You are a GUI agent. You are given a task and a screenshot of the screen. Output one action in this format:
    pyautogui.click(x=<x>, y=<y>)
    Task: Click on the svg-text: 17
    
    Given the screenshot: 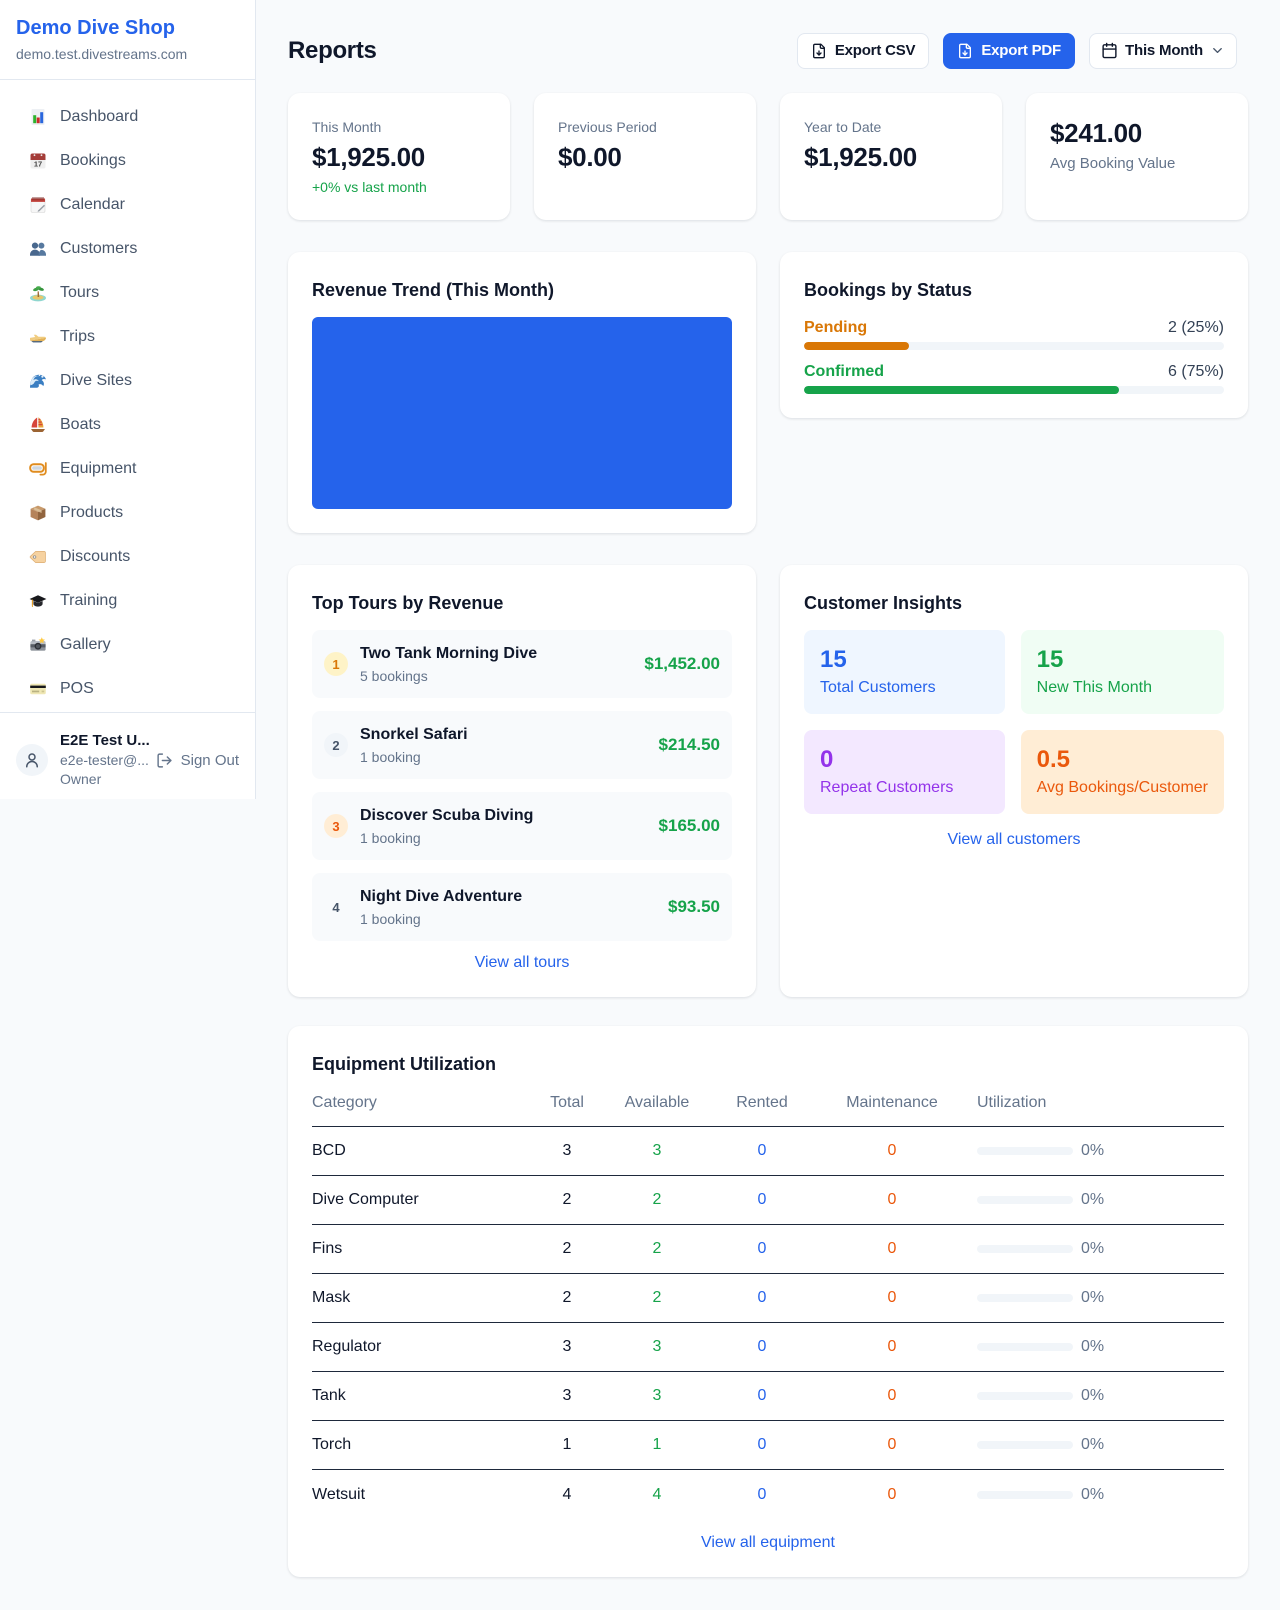 What is the action you would take?
    pyautogui.click(x=38, y=164)
    